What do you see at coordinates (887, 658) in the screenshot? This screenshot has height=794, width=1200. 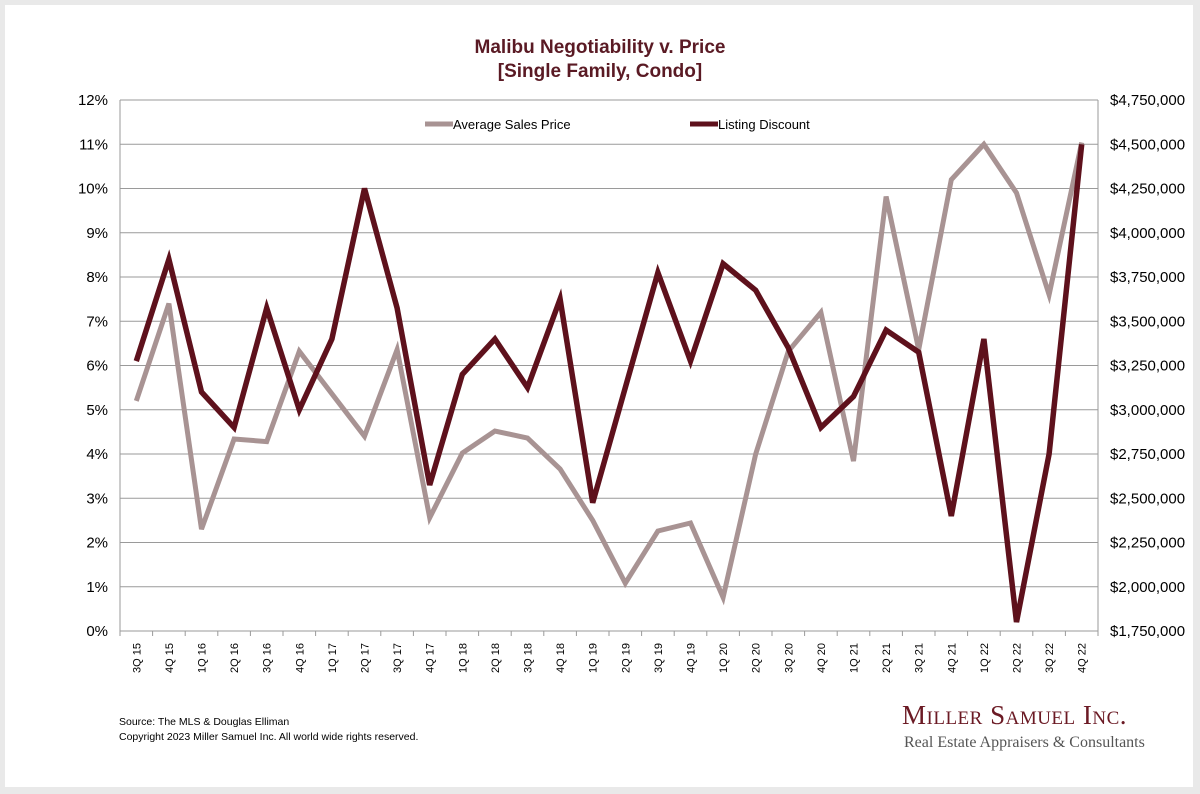 I see `x-tick-label: 2Q 21` at bounding box center [887, 658].